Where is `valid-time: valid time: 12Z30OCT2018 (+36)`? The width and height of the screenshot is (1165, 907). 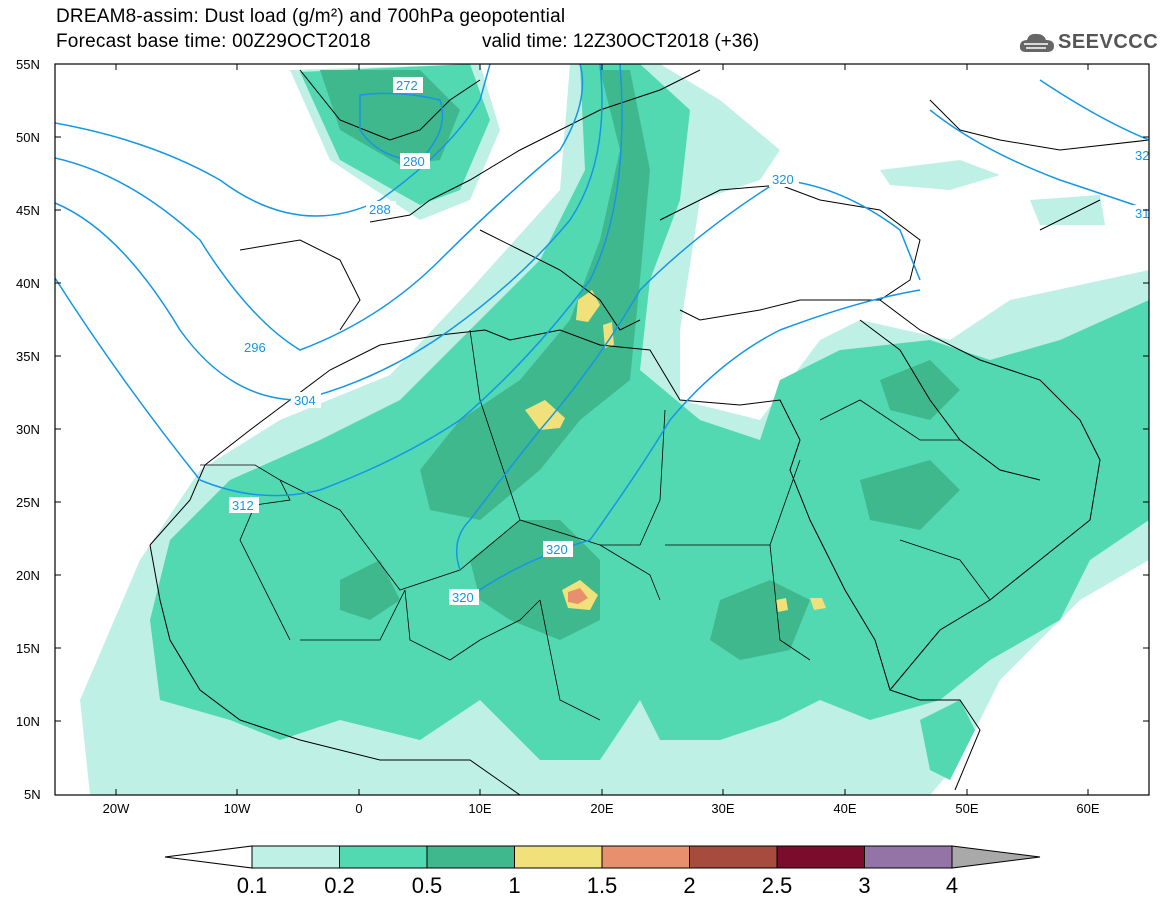
valid-time: valid time: 12Z30OCT2018 (+36) is located at coordinates (621, 41).